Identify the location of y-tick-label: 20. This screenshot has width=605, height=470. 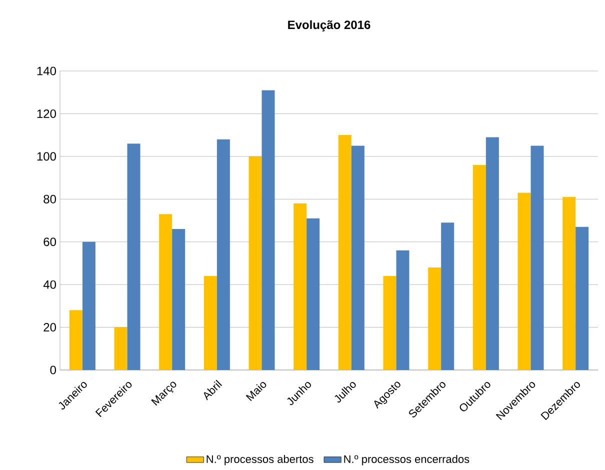
(50, 327).